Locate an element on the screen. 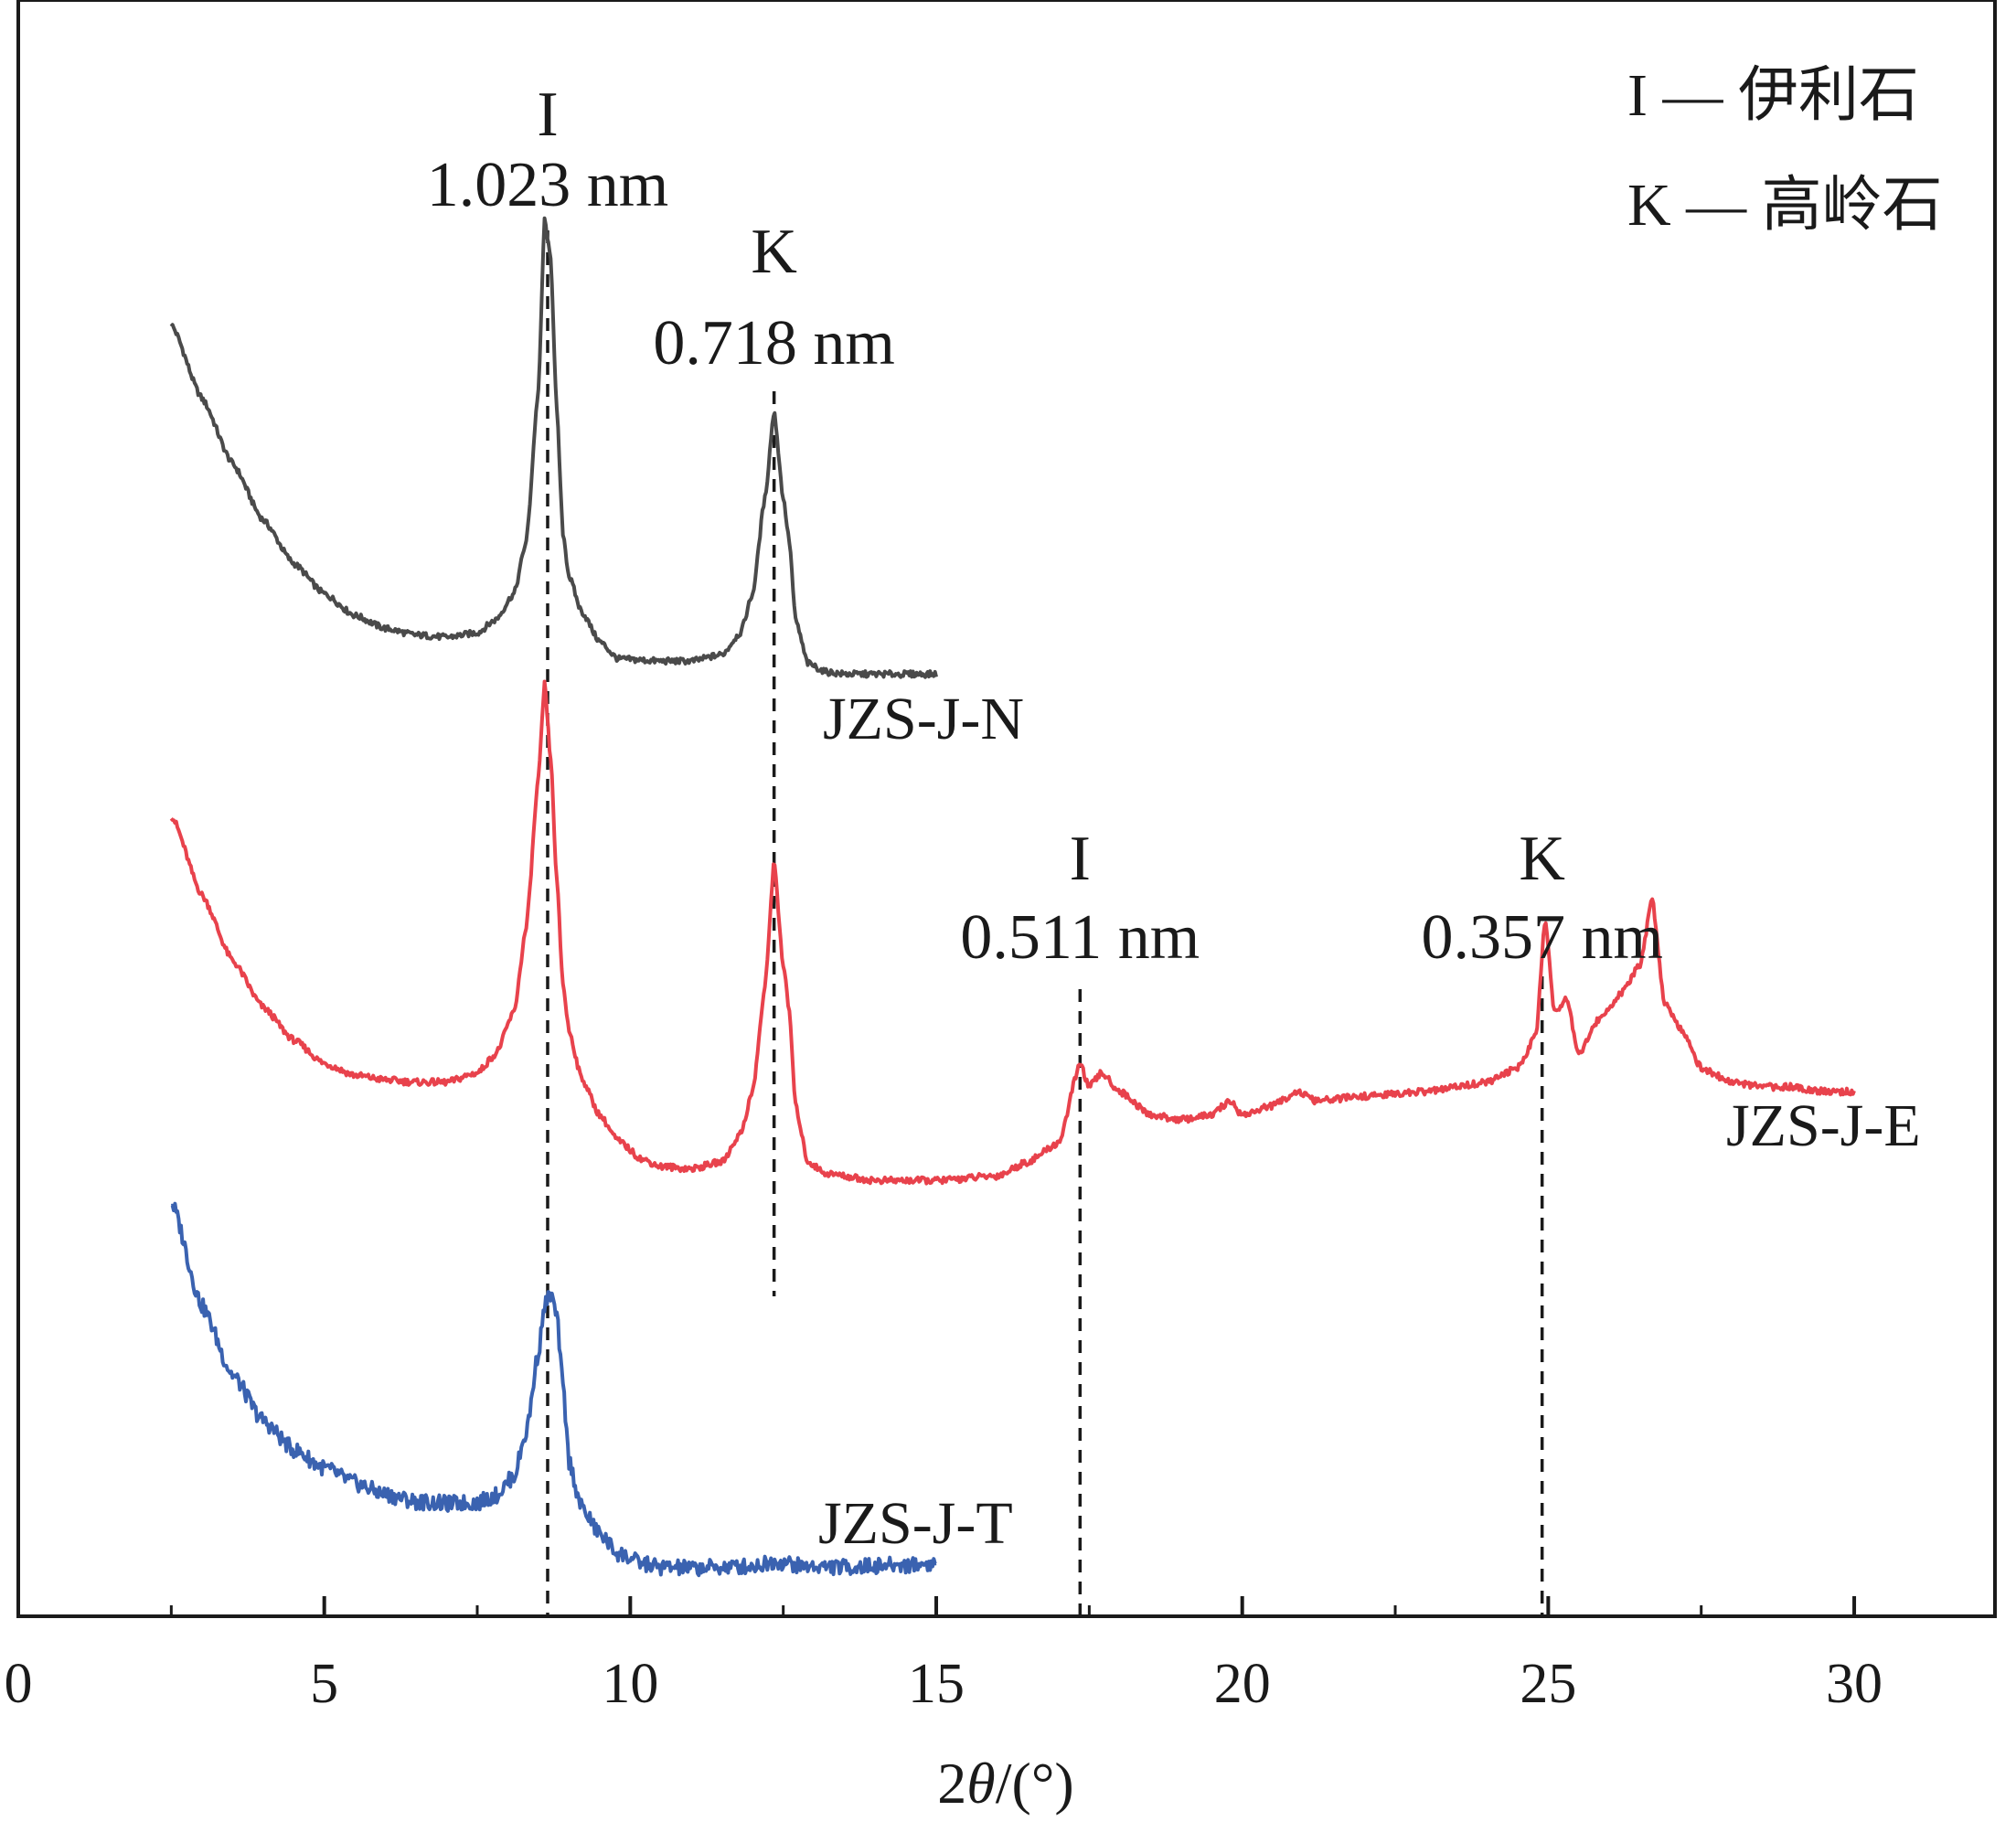 The width and height of the screenshot is (2016, 1843). series-label-jzs-j-t: JZS-J-T is located at coordinates (915, 1523).